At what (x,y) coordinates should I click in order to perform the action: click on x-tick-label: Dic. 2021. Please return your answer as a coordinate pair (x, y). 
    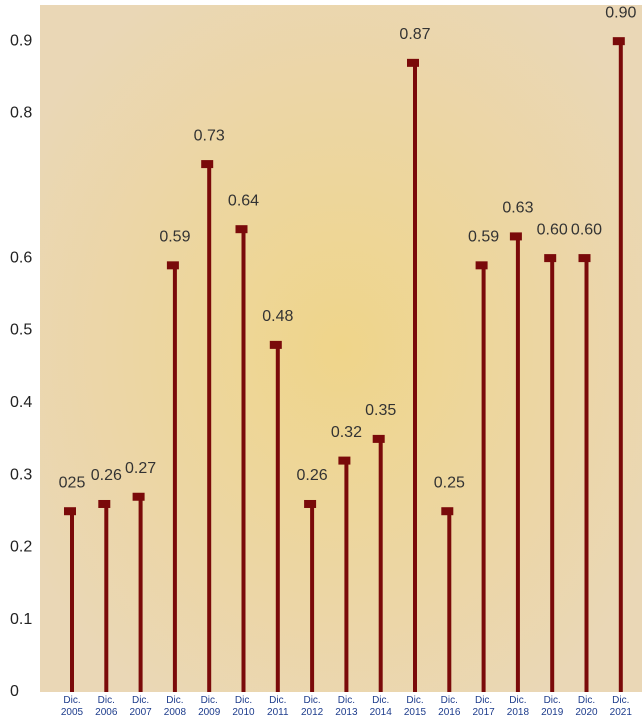
    Looking at the image, I should click on (620, 706).